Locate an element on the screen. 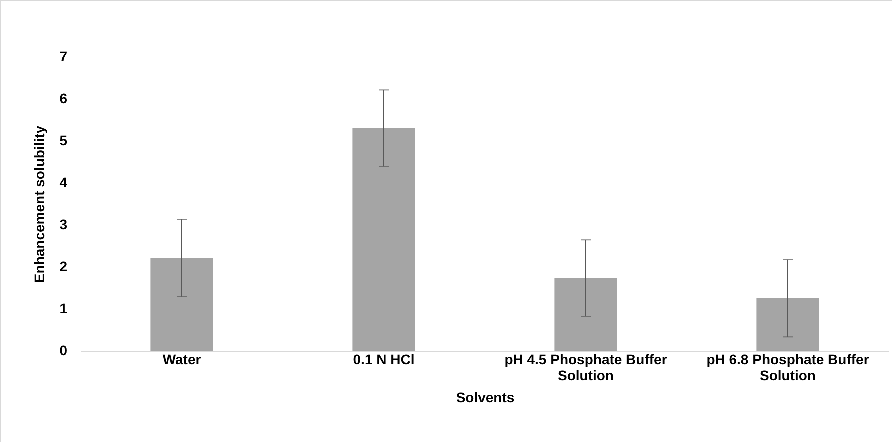  y-tick-label: 4 is located at coordinates (64, 182).